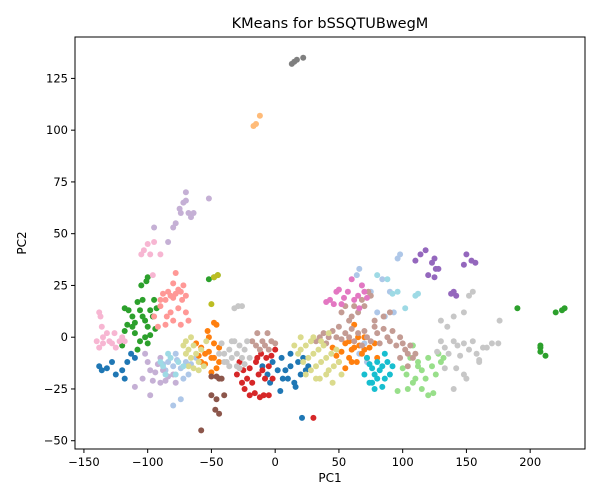  I want to click on x-tick-label: −100, so click(148, 462).